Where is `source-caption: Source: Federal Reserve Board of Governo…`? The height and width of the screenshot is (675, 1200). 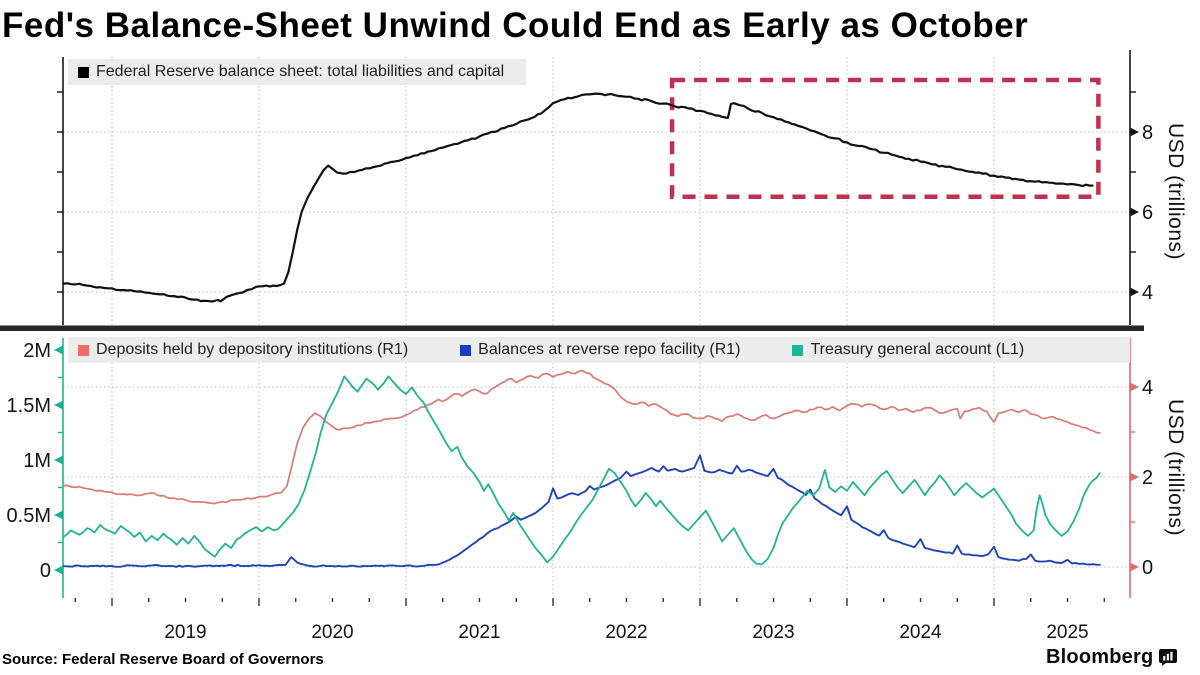 source-caption: Source: Federal Reserve Board of Governo… is located at coordinates (163, 659).